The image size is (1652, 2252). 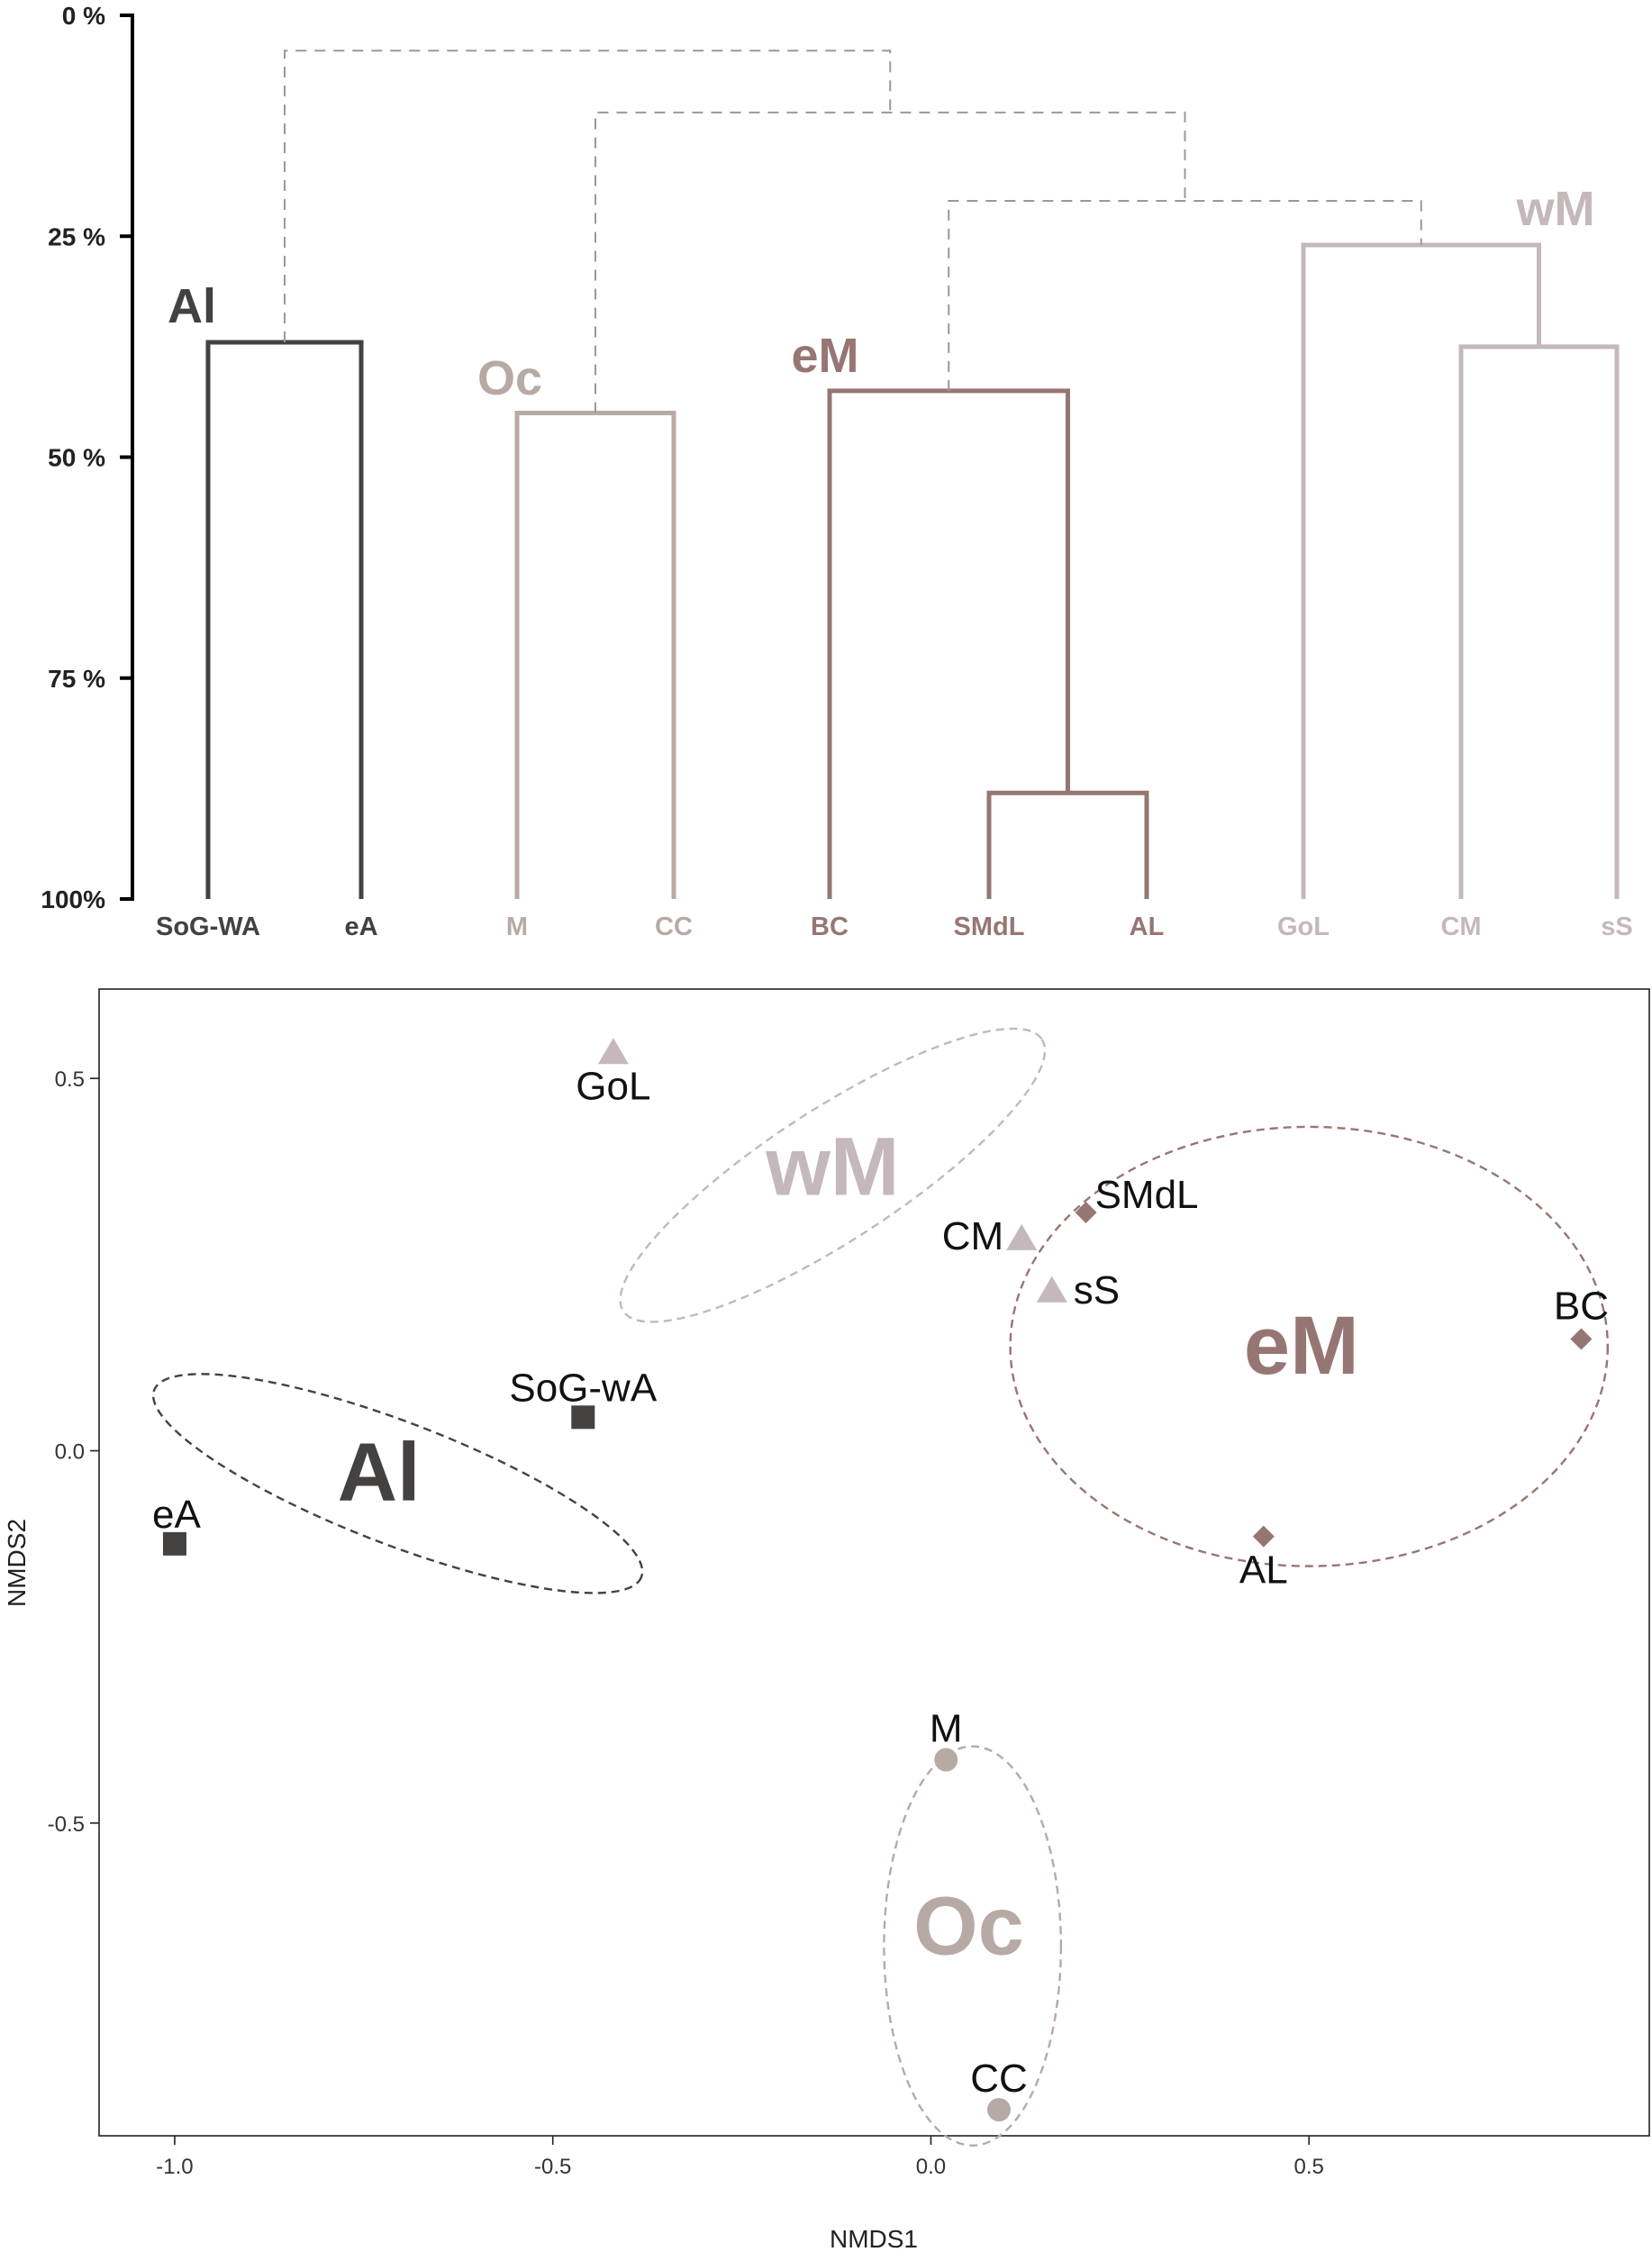 I want to click on dendrogram-leaf-label-gol: GoL, so click(x=1303, y=927).